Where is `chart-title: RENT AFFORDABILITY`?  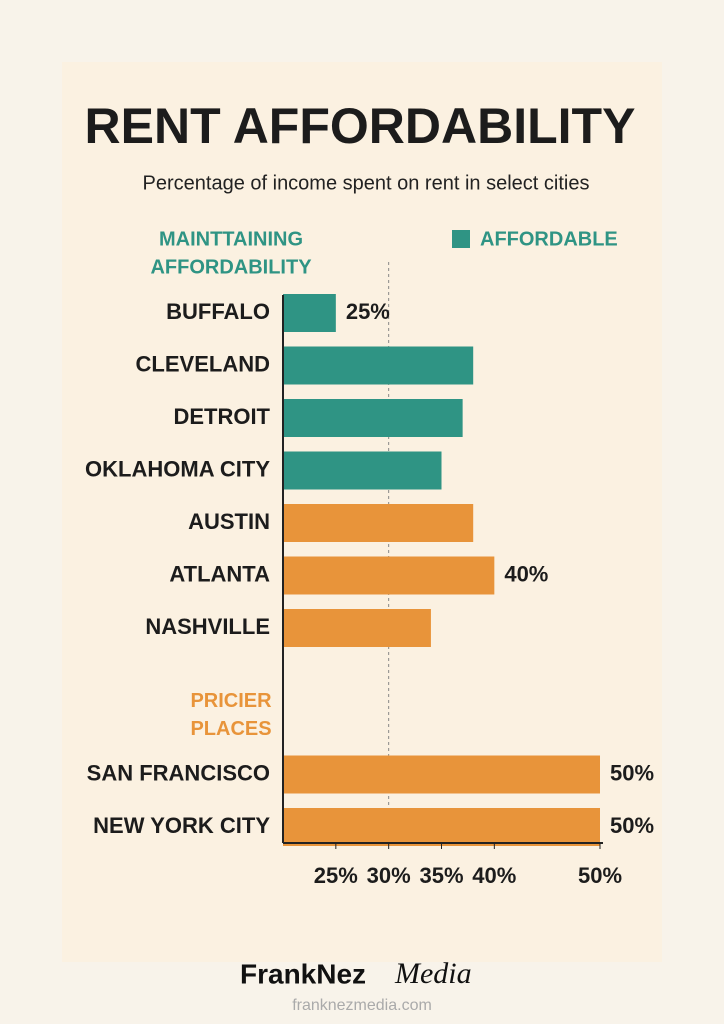 chart-title: RENT AFFORDABILITY is located at coordinates (360, 126).